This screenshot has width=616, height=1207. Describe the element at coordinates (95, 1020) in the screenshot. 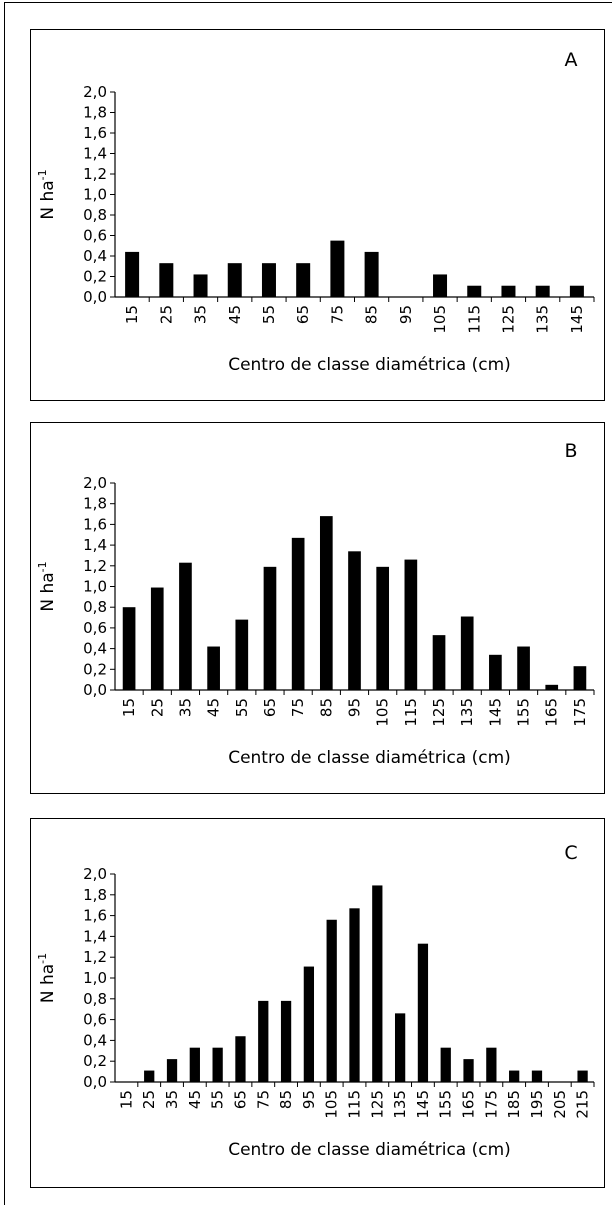

I see `chart-c-y-tick-label: 0,6` at that location.